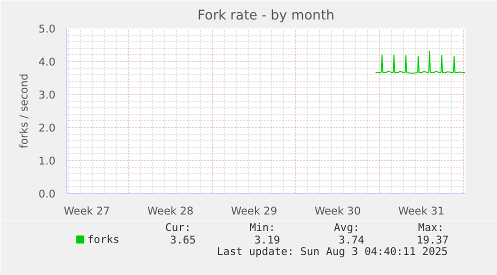 This screenshot has height=275, width=497. I want to click on x-tick-label: Week 27, so click(87, 211).